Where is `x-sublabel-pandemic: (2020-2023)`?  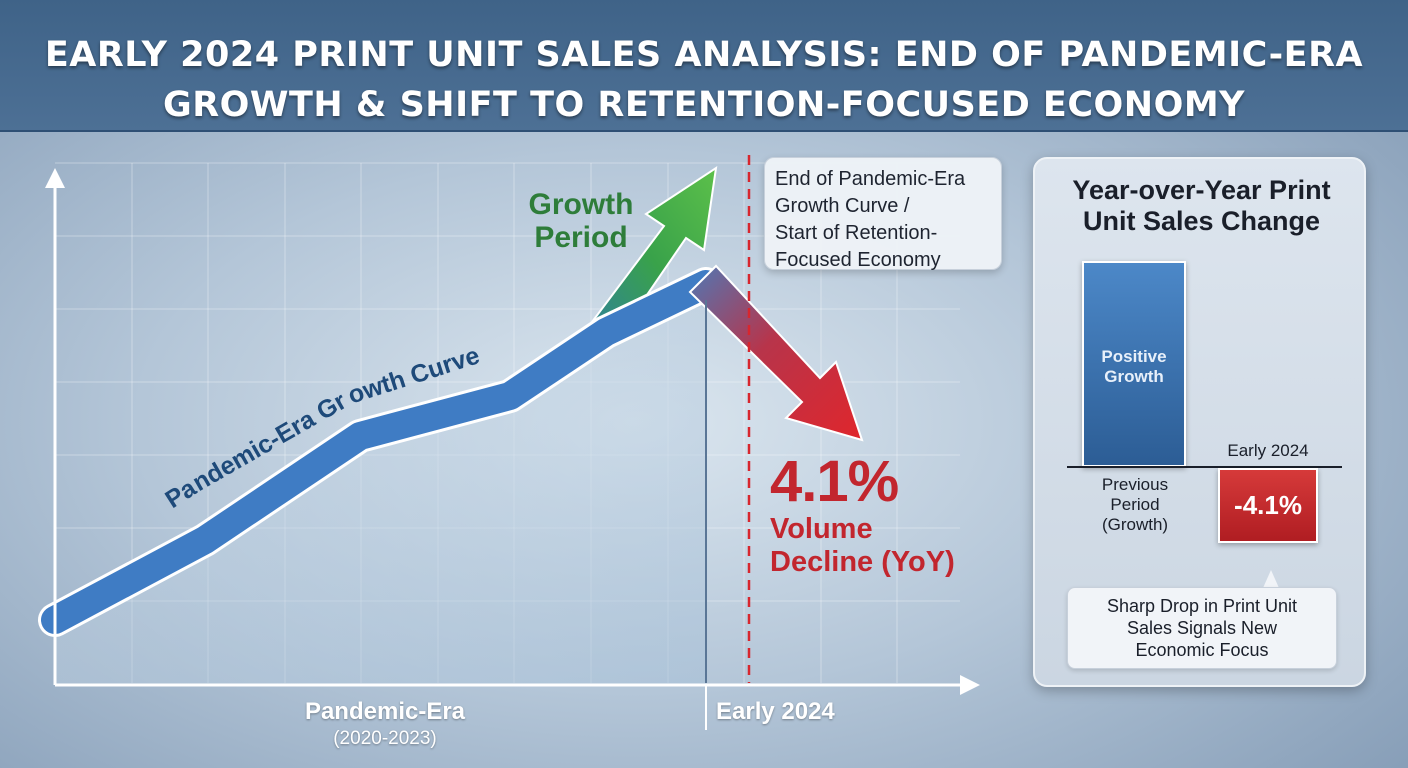
x-sublabel-pandemic: (2020-2023) is located at coordinates (385, 738).